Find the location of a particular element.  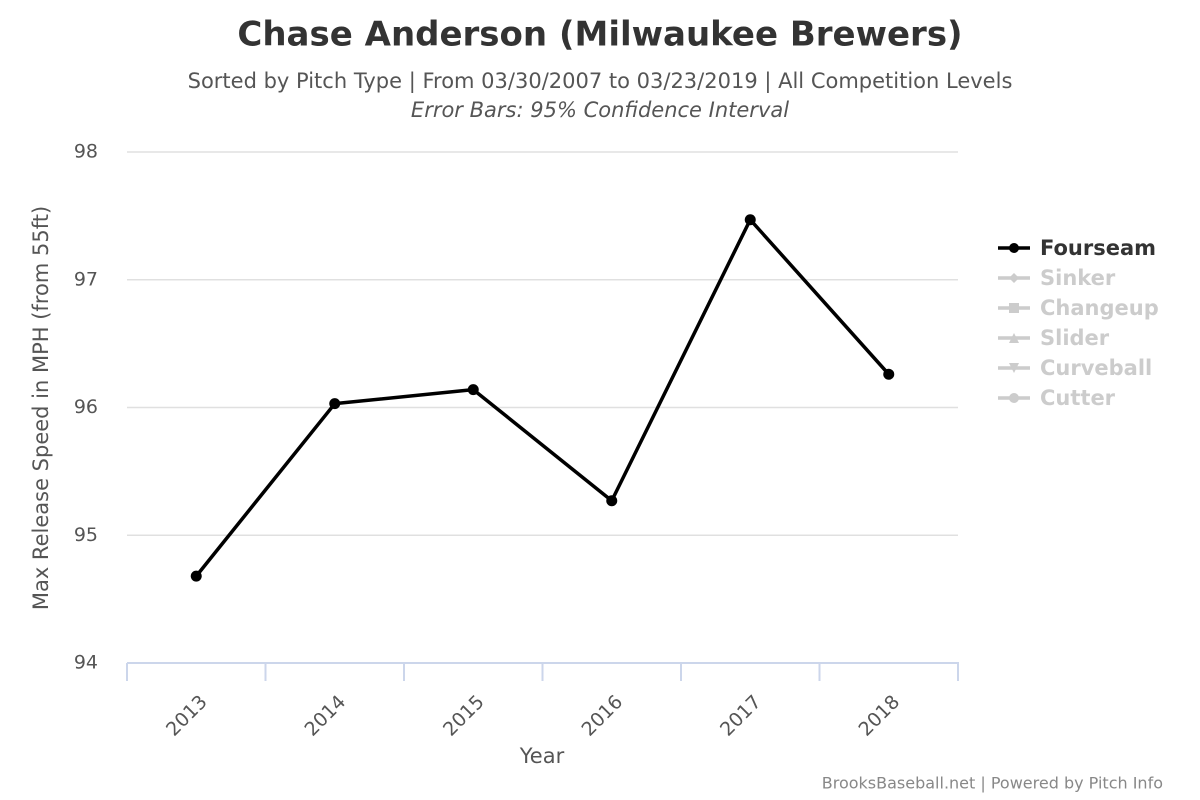

x-tick-label: 2018 is located at coordinates (879, 716).